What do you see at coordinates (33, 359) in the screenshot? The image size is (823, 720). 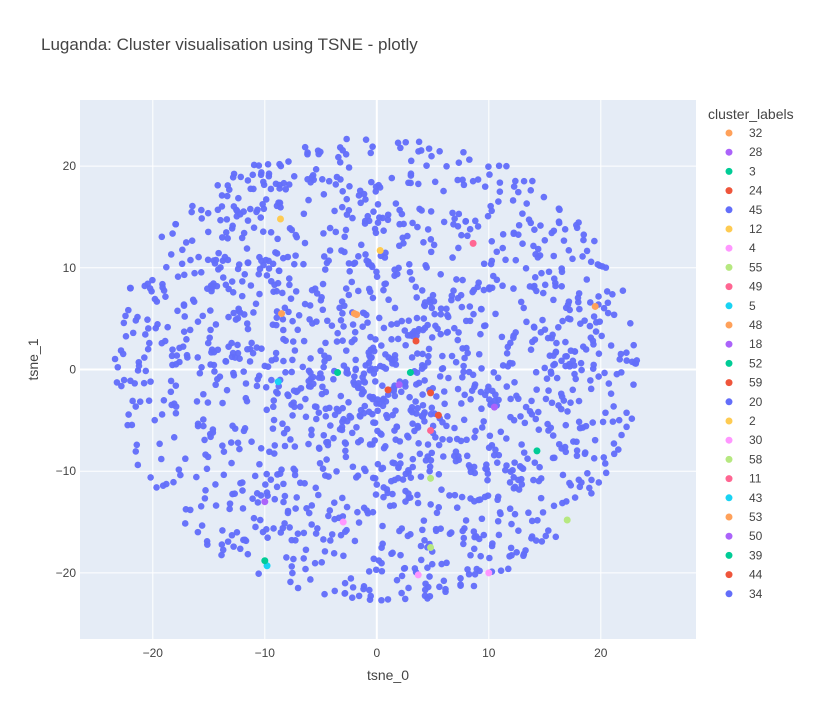 I see `y-axis-title: tsne_1` at bounding box center [33, 359].